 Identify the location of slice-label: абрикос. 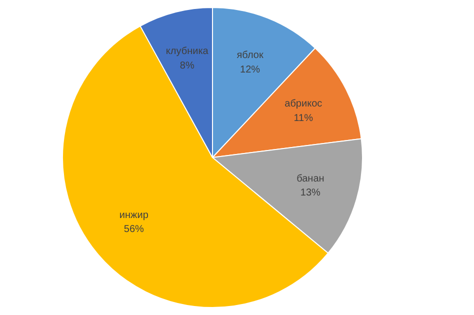
(303, 104).